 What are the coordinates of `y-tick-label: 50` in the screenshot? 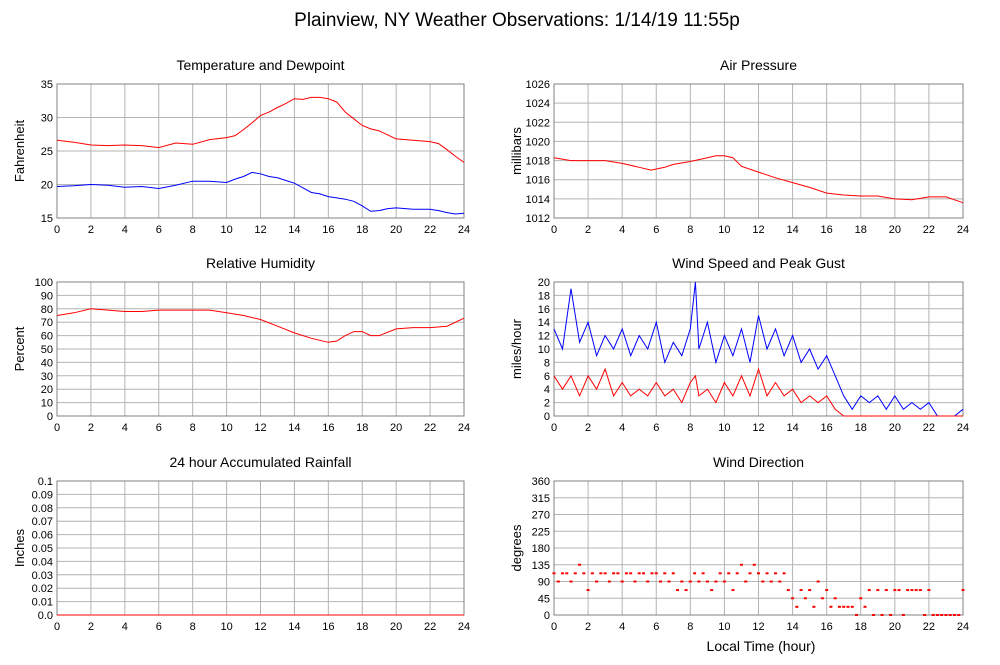 It's located at (47, 350).